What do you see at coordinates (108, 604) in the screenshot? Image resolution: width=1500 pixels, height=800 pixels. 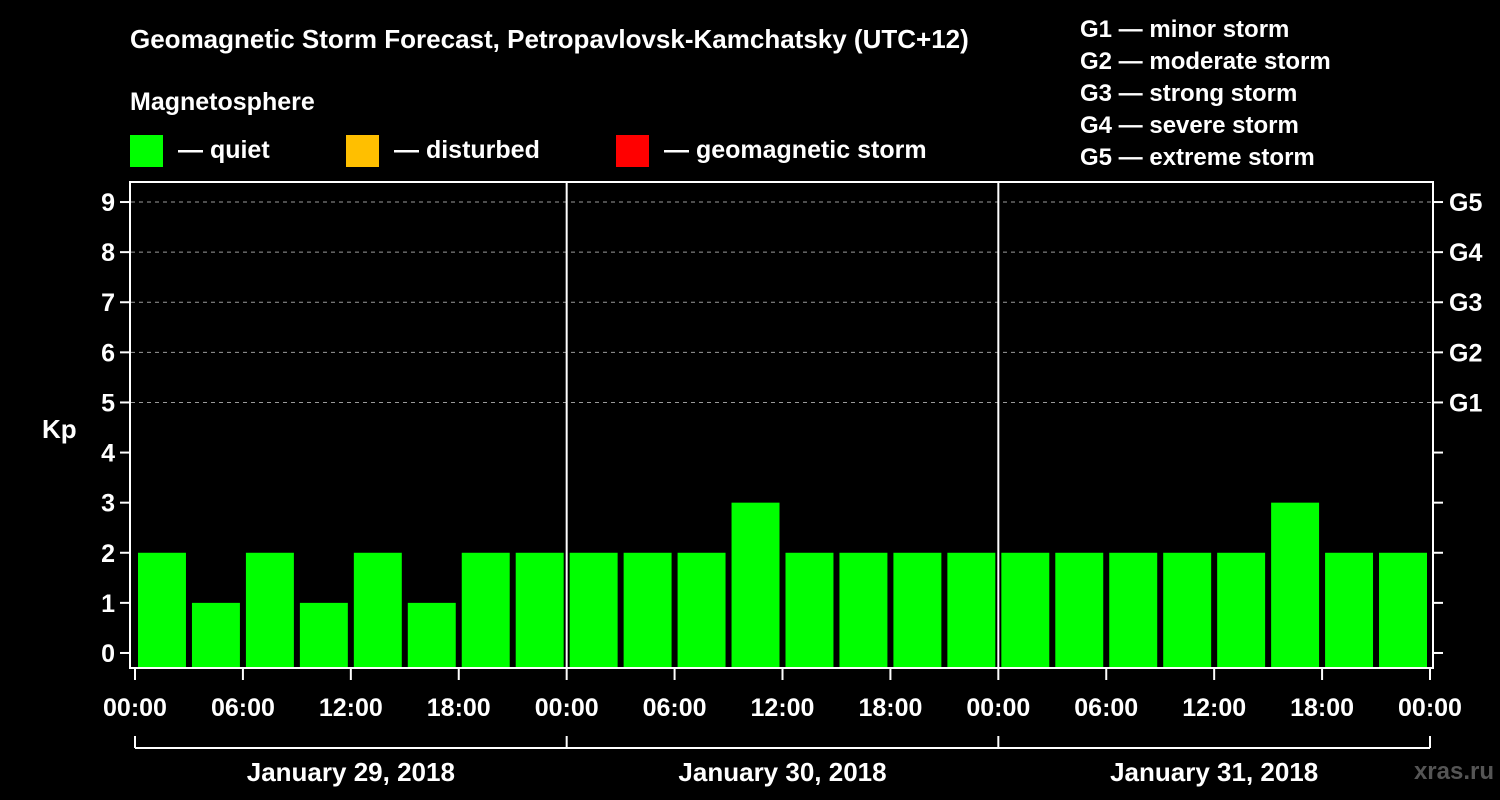 I see `y-tick-label: 1` at bounding box center [108, 604].